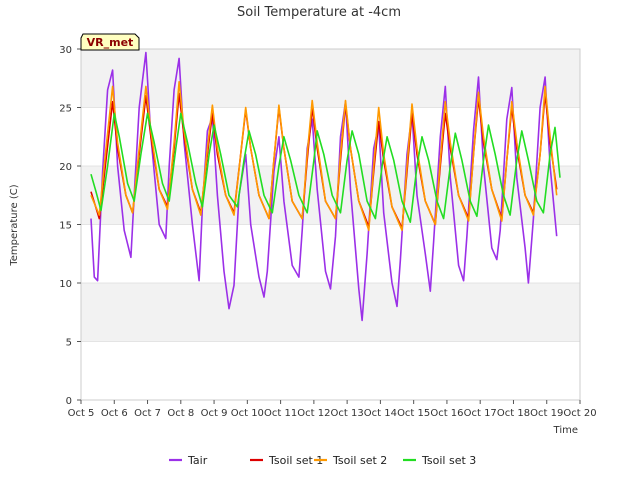  I want to click on x-tick-label: Oct 10, so click(247, 413).